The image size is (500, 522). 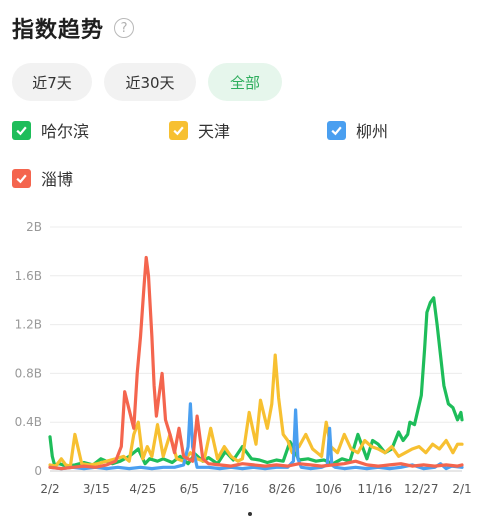 What do you see at coordinates (421, 489) in the screenshot?
I see `x-tick-label: 12/27` at bounding box center [421, 489].